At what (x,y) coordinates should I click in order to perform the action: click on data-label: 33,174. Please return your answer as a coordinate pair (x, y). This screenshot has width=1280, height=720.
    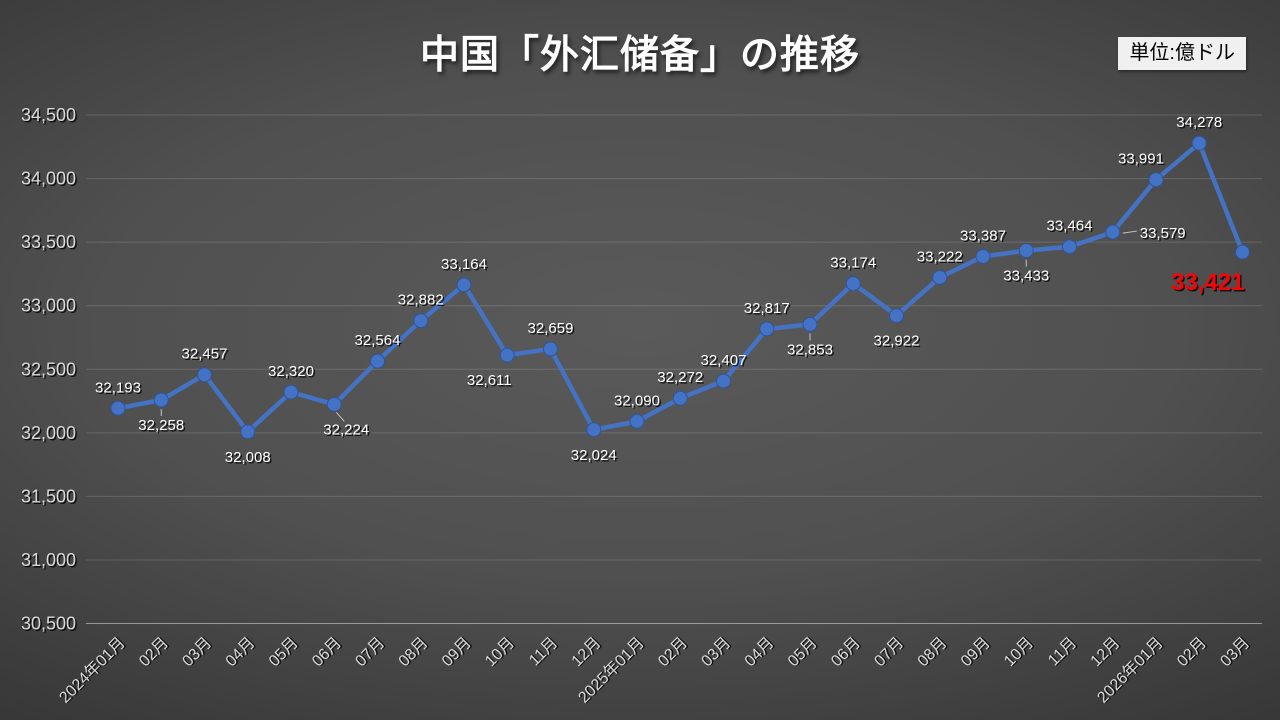
    Looking at the image, I should click on (853, 263).